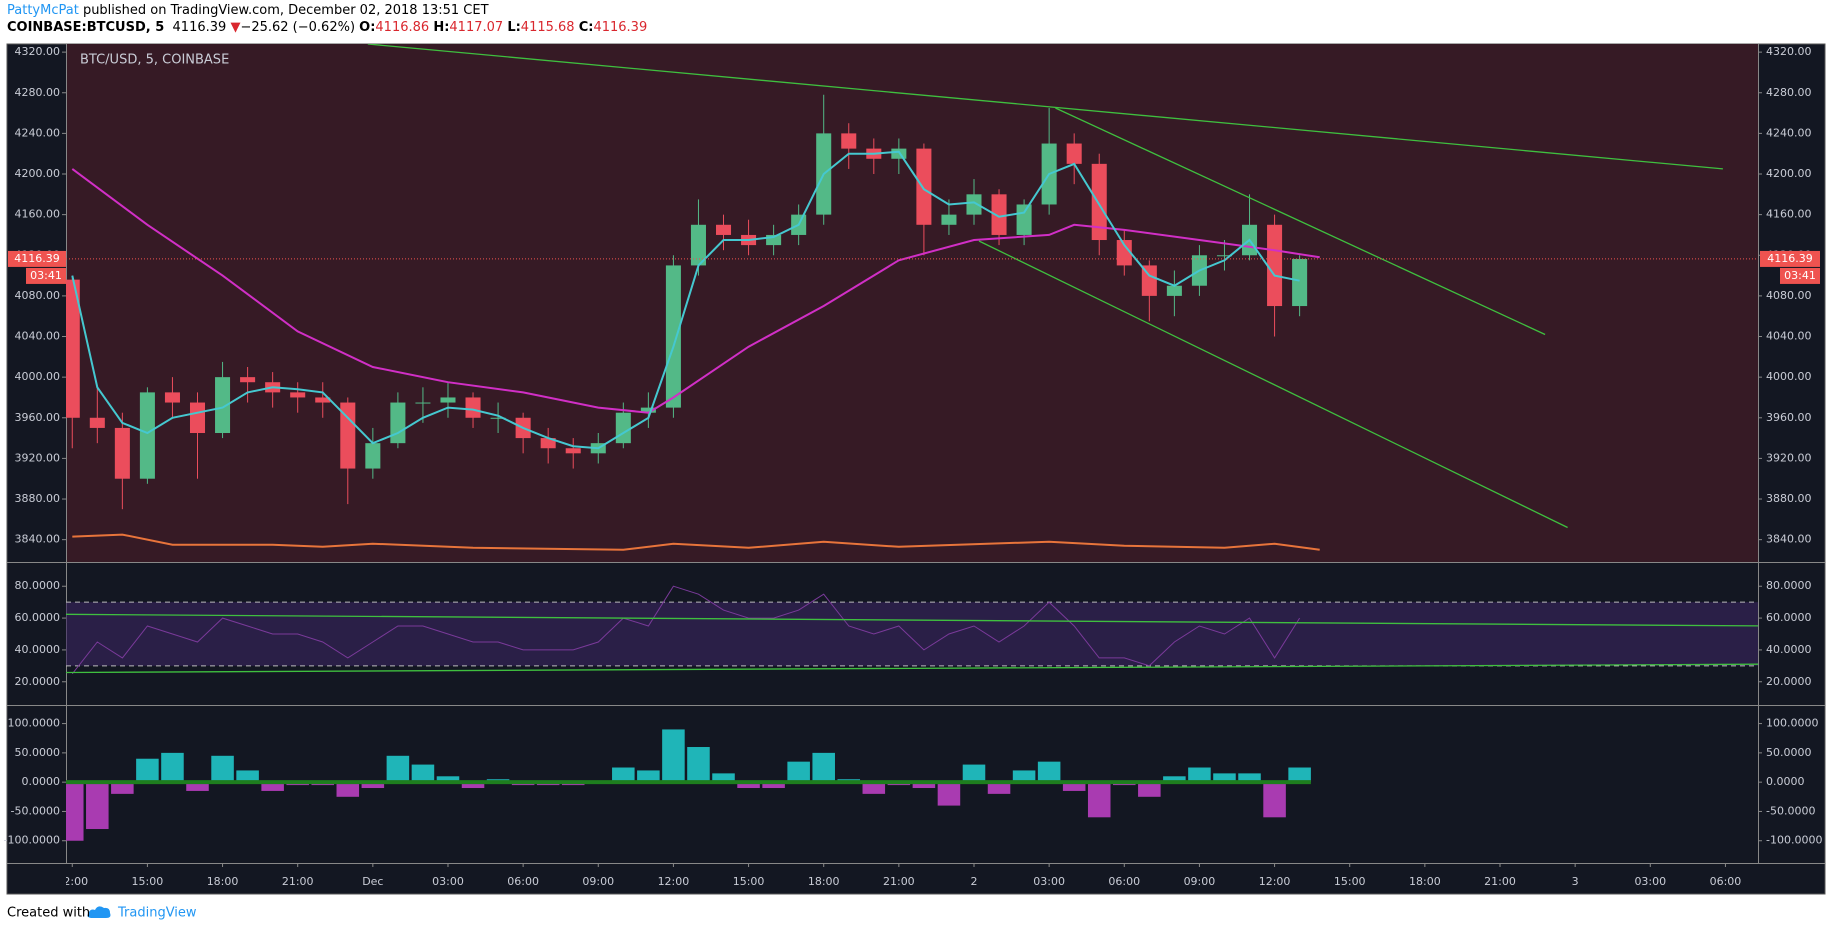 The width and height of the screenshot is (1828, 930). Describe the element at coordinates (35, 810) in the screenshot. I see `y-tick-label: -50.0000` at that location.